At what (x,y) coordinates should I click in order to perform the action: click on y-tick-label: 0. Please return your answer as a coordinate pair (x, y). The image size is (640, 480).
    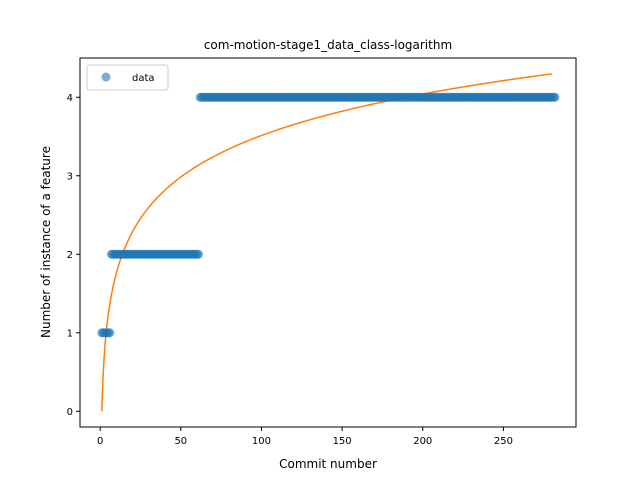
    Looking at the image, I should click on (70, 412).